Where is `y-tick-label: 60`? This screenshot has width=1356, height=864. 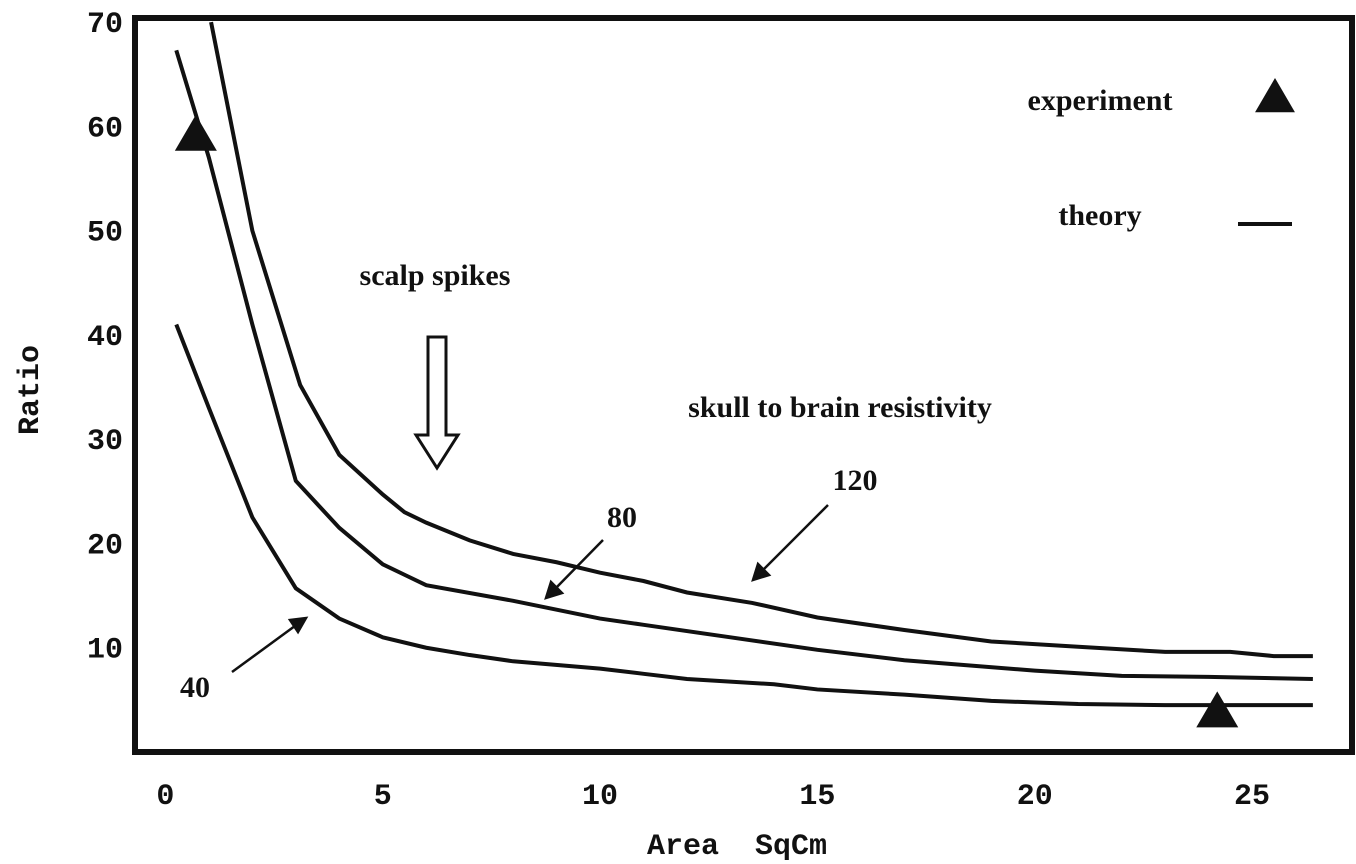
y-tick-label: 60 is located at coordinates (105, 129).